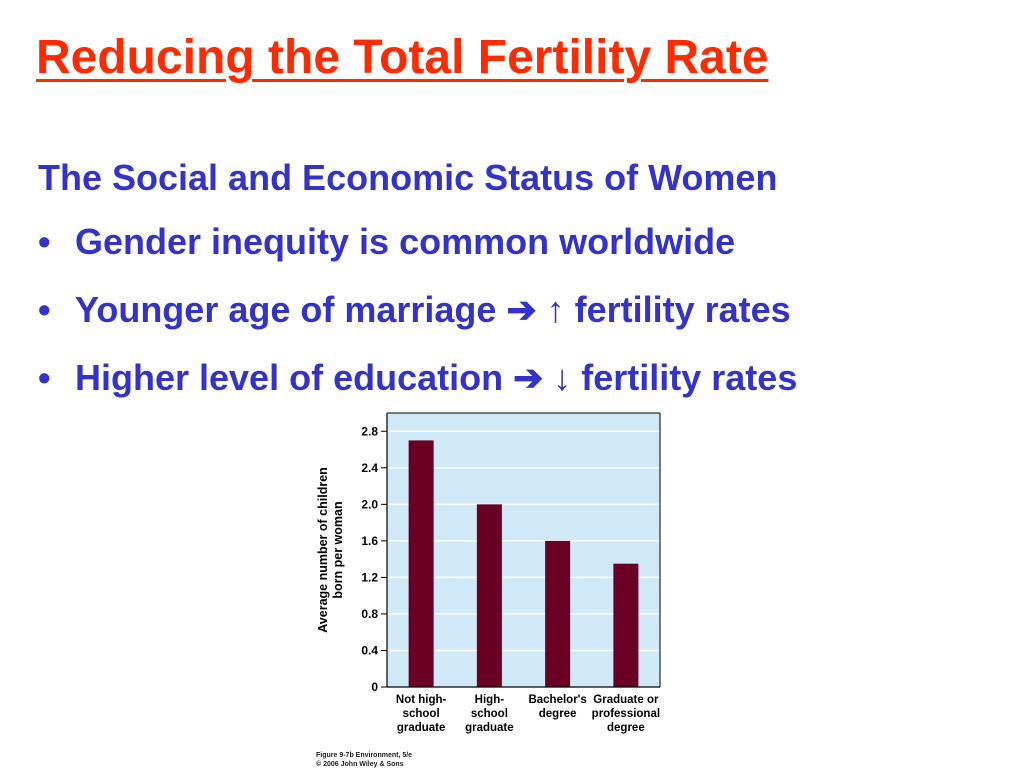 Image resolution: width=1024 pixels, height=768 pixels. Describe the element at coordinates (557, 707) in the screenshot. I see `x-category-label: Bachelor's degree` at that location.